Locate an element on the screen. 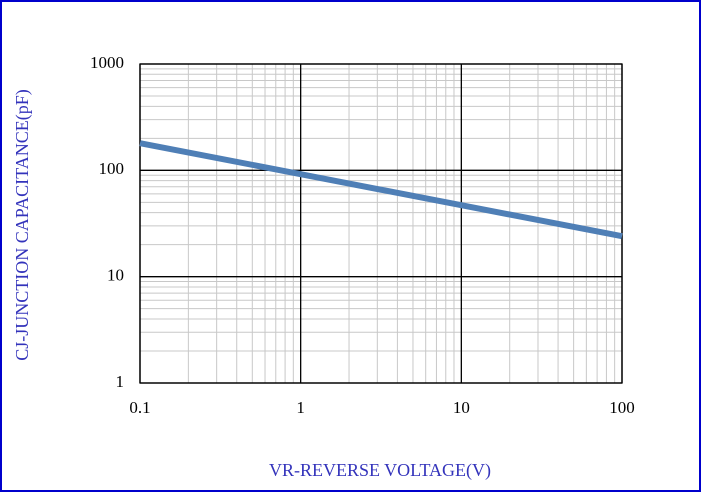 The image size is (701, 497). y-tick-label: 1000 is located at coordinates (107, 62).